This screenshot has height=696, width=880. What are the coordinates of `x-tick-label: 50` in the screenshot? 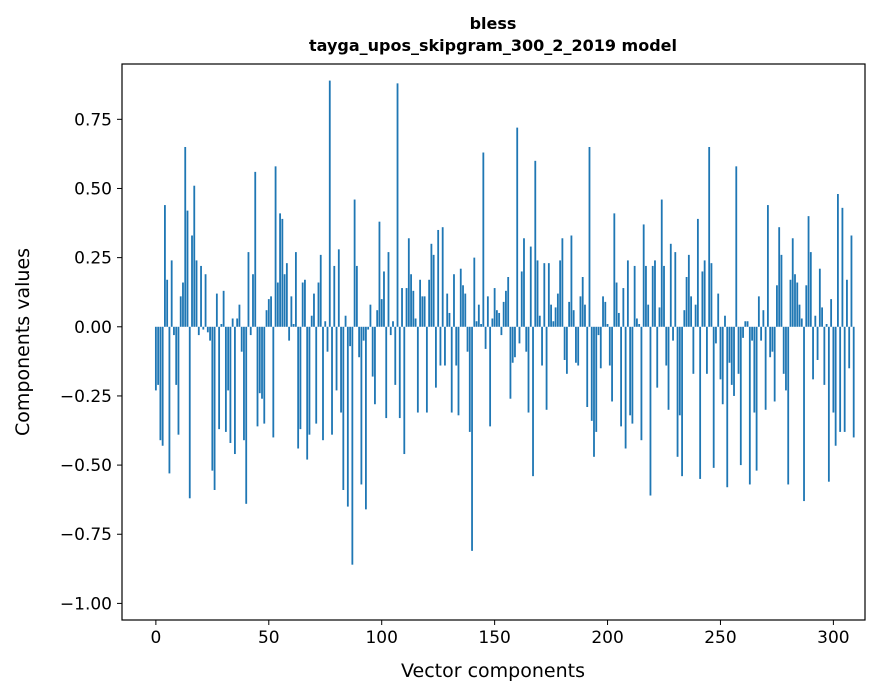 It's located at (269, 638).